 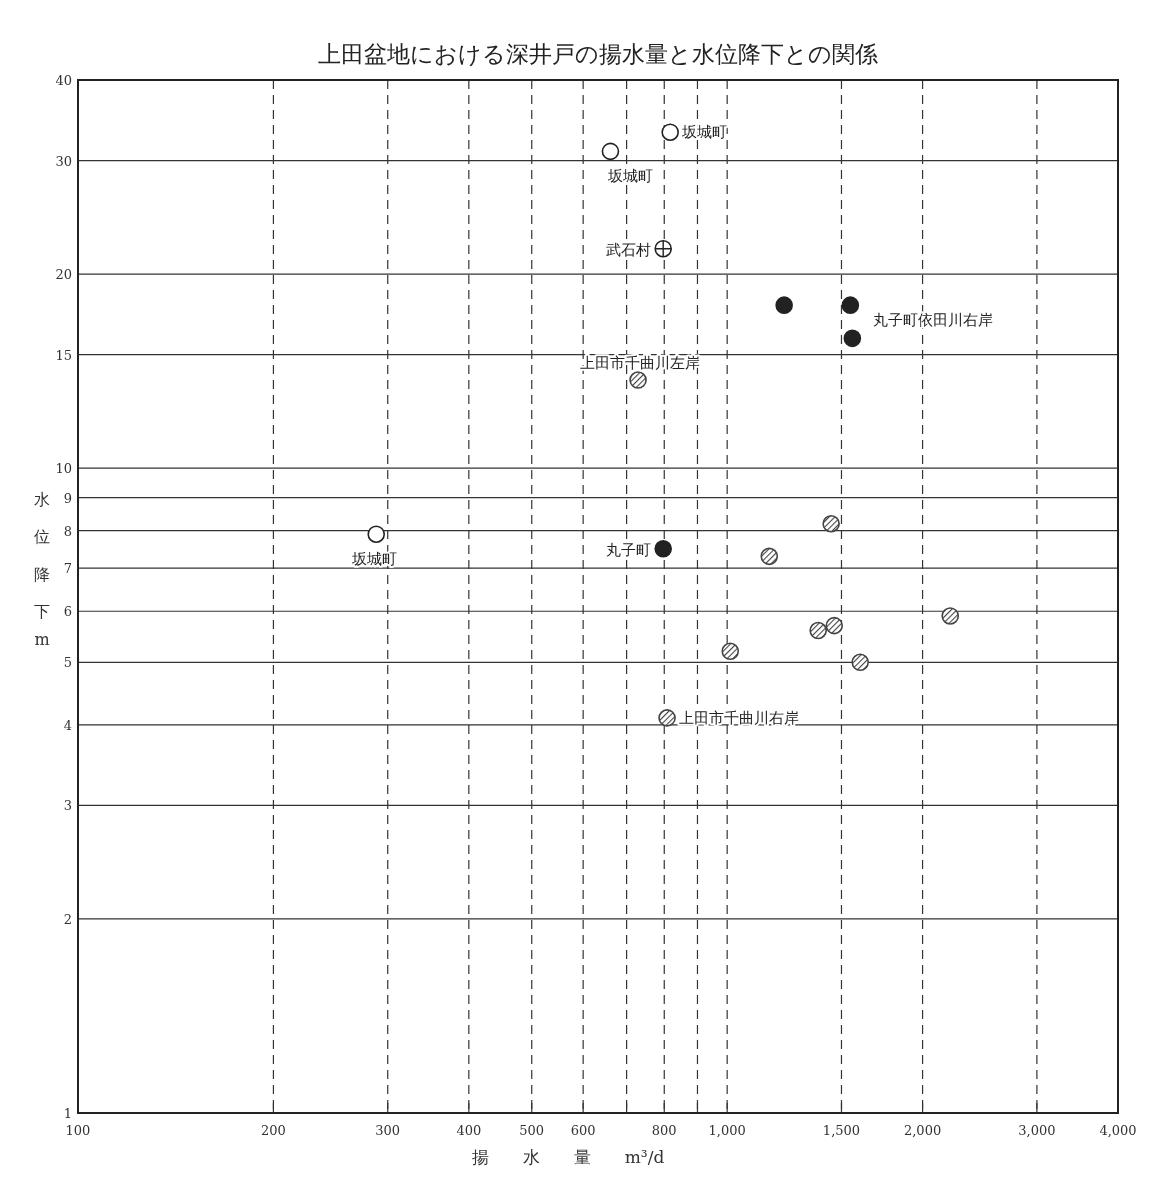 I want to click on x-tick-label: 1,000, so click(x=727, y=1130).